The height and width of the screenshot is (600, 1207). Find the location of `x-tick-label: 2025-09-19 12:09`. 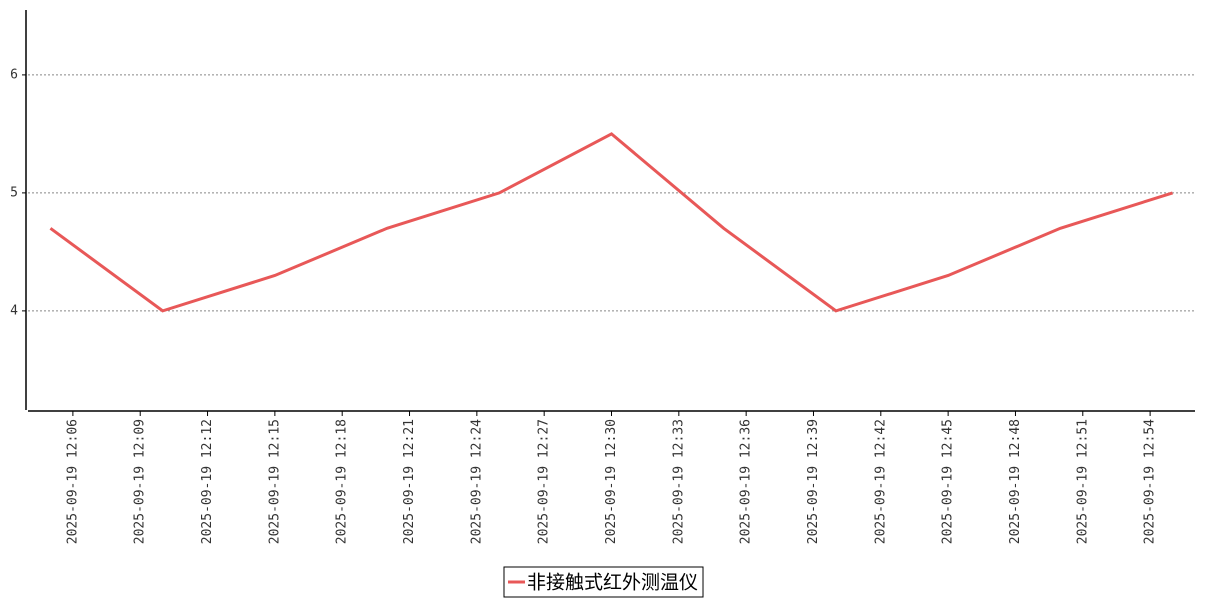

x-tick-label: 2025-09-19 12:09 is located at coordinates (140, 481).